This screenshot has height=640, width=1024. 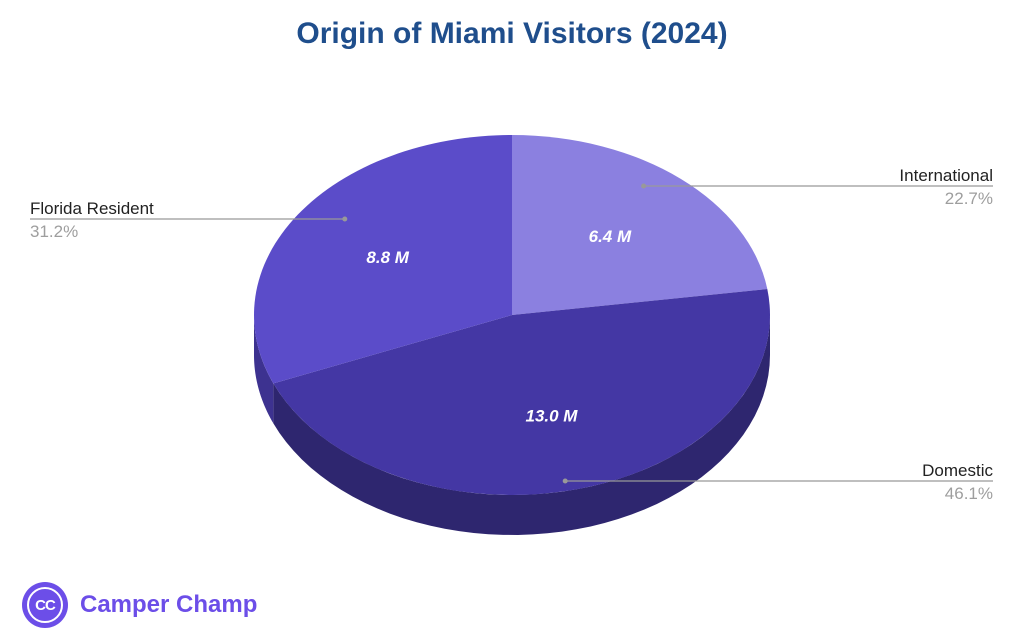 I want to click on value-label-florida-resident: 8.8 M, so click(x=387, y=257).